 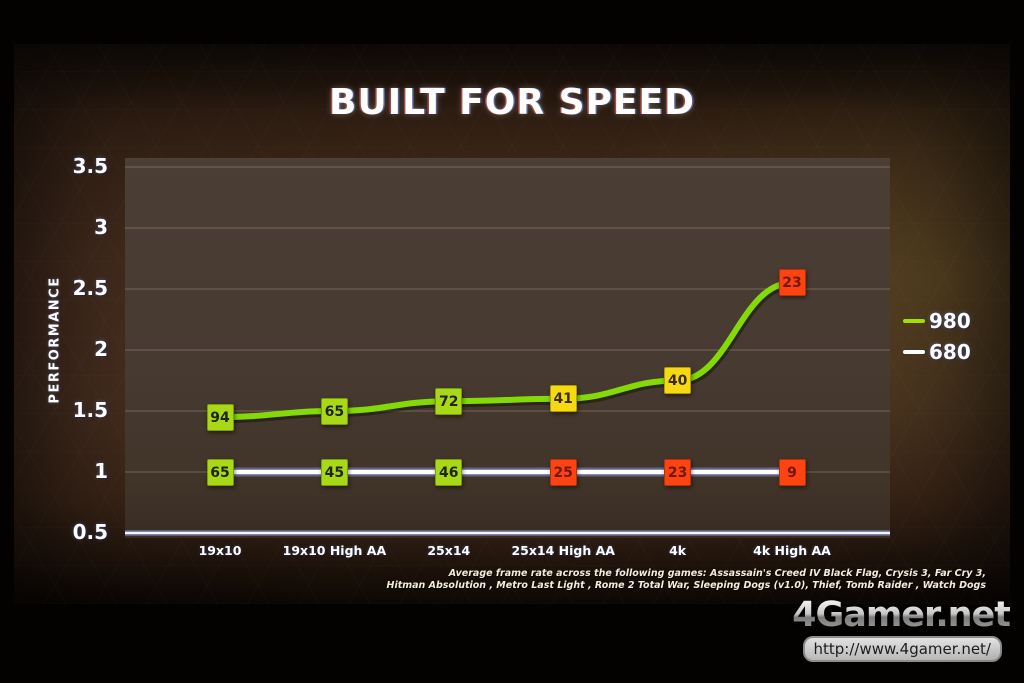 What do you see at coordinates (563, 399) in the screenshot?
I see `data-point-980-25x14-high-aa: 41` at bounding box center [563, 399].